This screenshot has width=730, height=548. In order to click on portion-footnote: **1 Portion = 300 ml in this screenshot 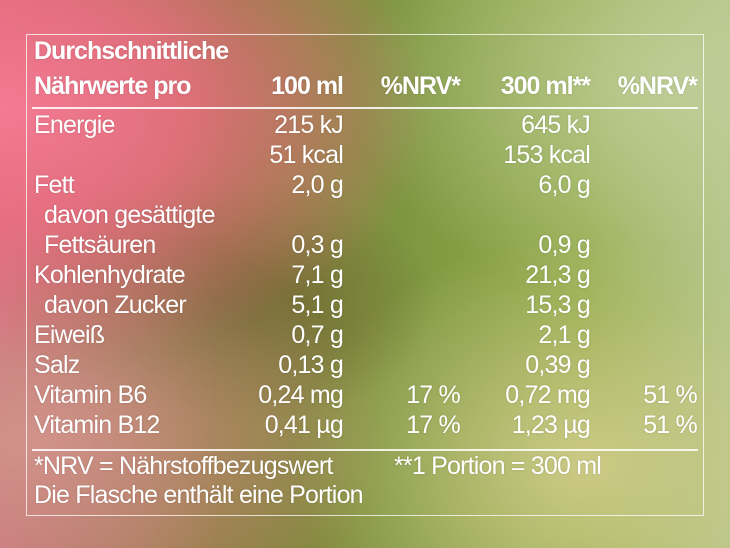, I will do `click(498, 466)`.